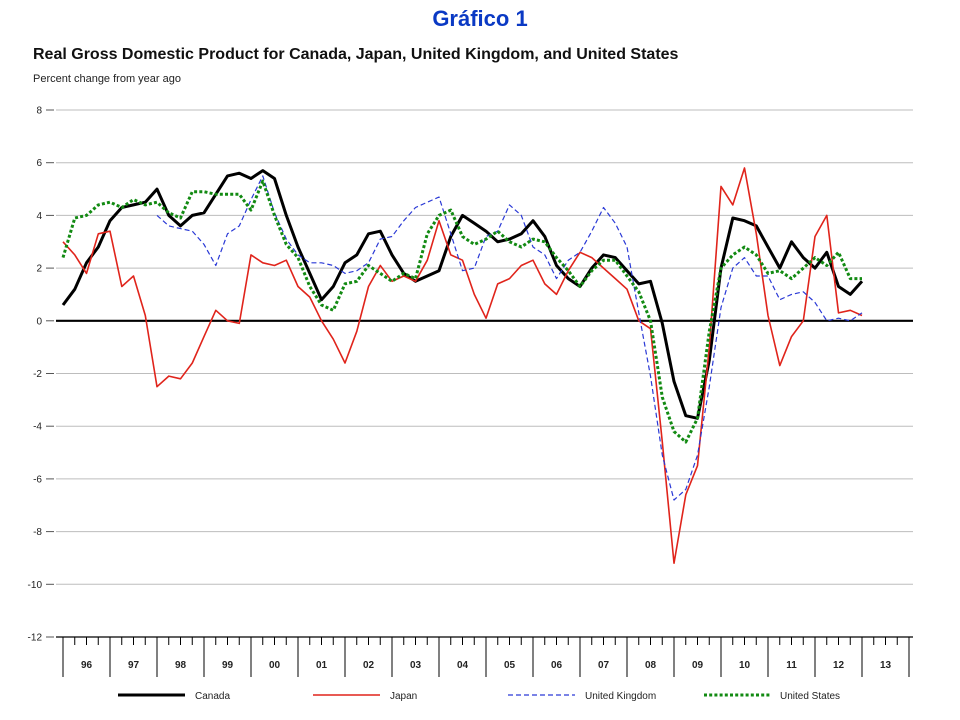 This screenshot has height=720, width=960. Describe the element at coordinates (416, 665) in the screenshot. I see `x-tick-label: 03` at that location.